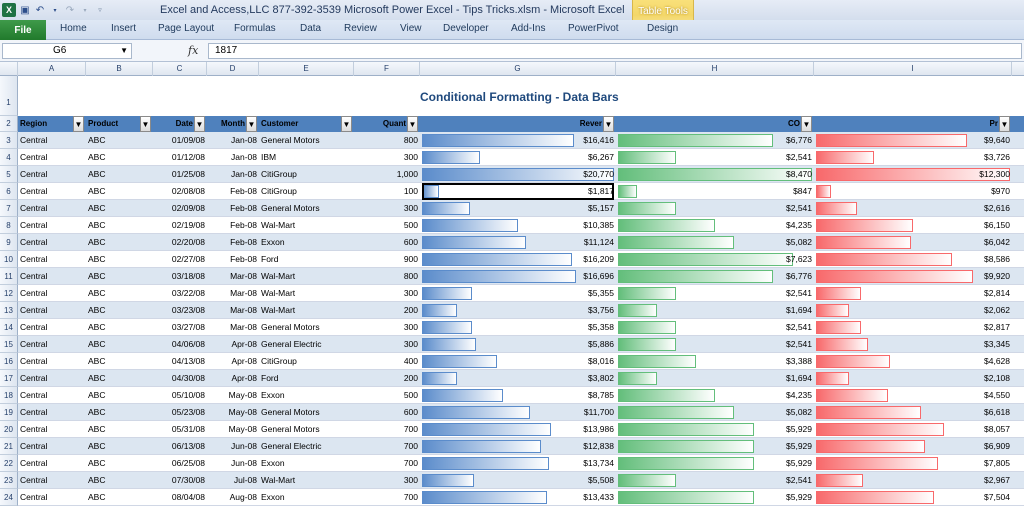 The height and width of the screenshot is (506, 1024). What do you see at coordinates (188, 395) in the screenshot?
I see `cell-date: 05/10/08` at bounding box center [188, 395].